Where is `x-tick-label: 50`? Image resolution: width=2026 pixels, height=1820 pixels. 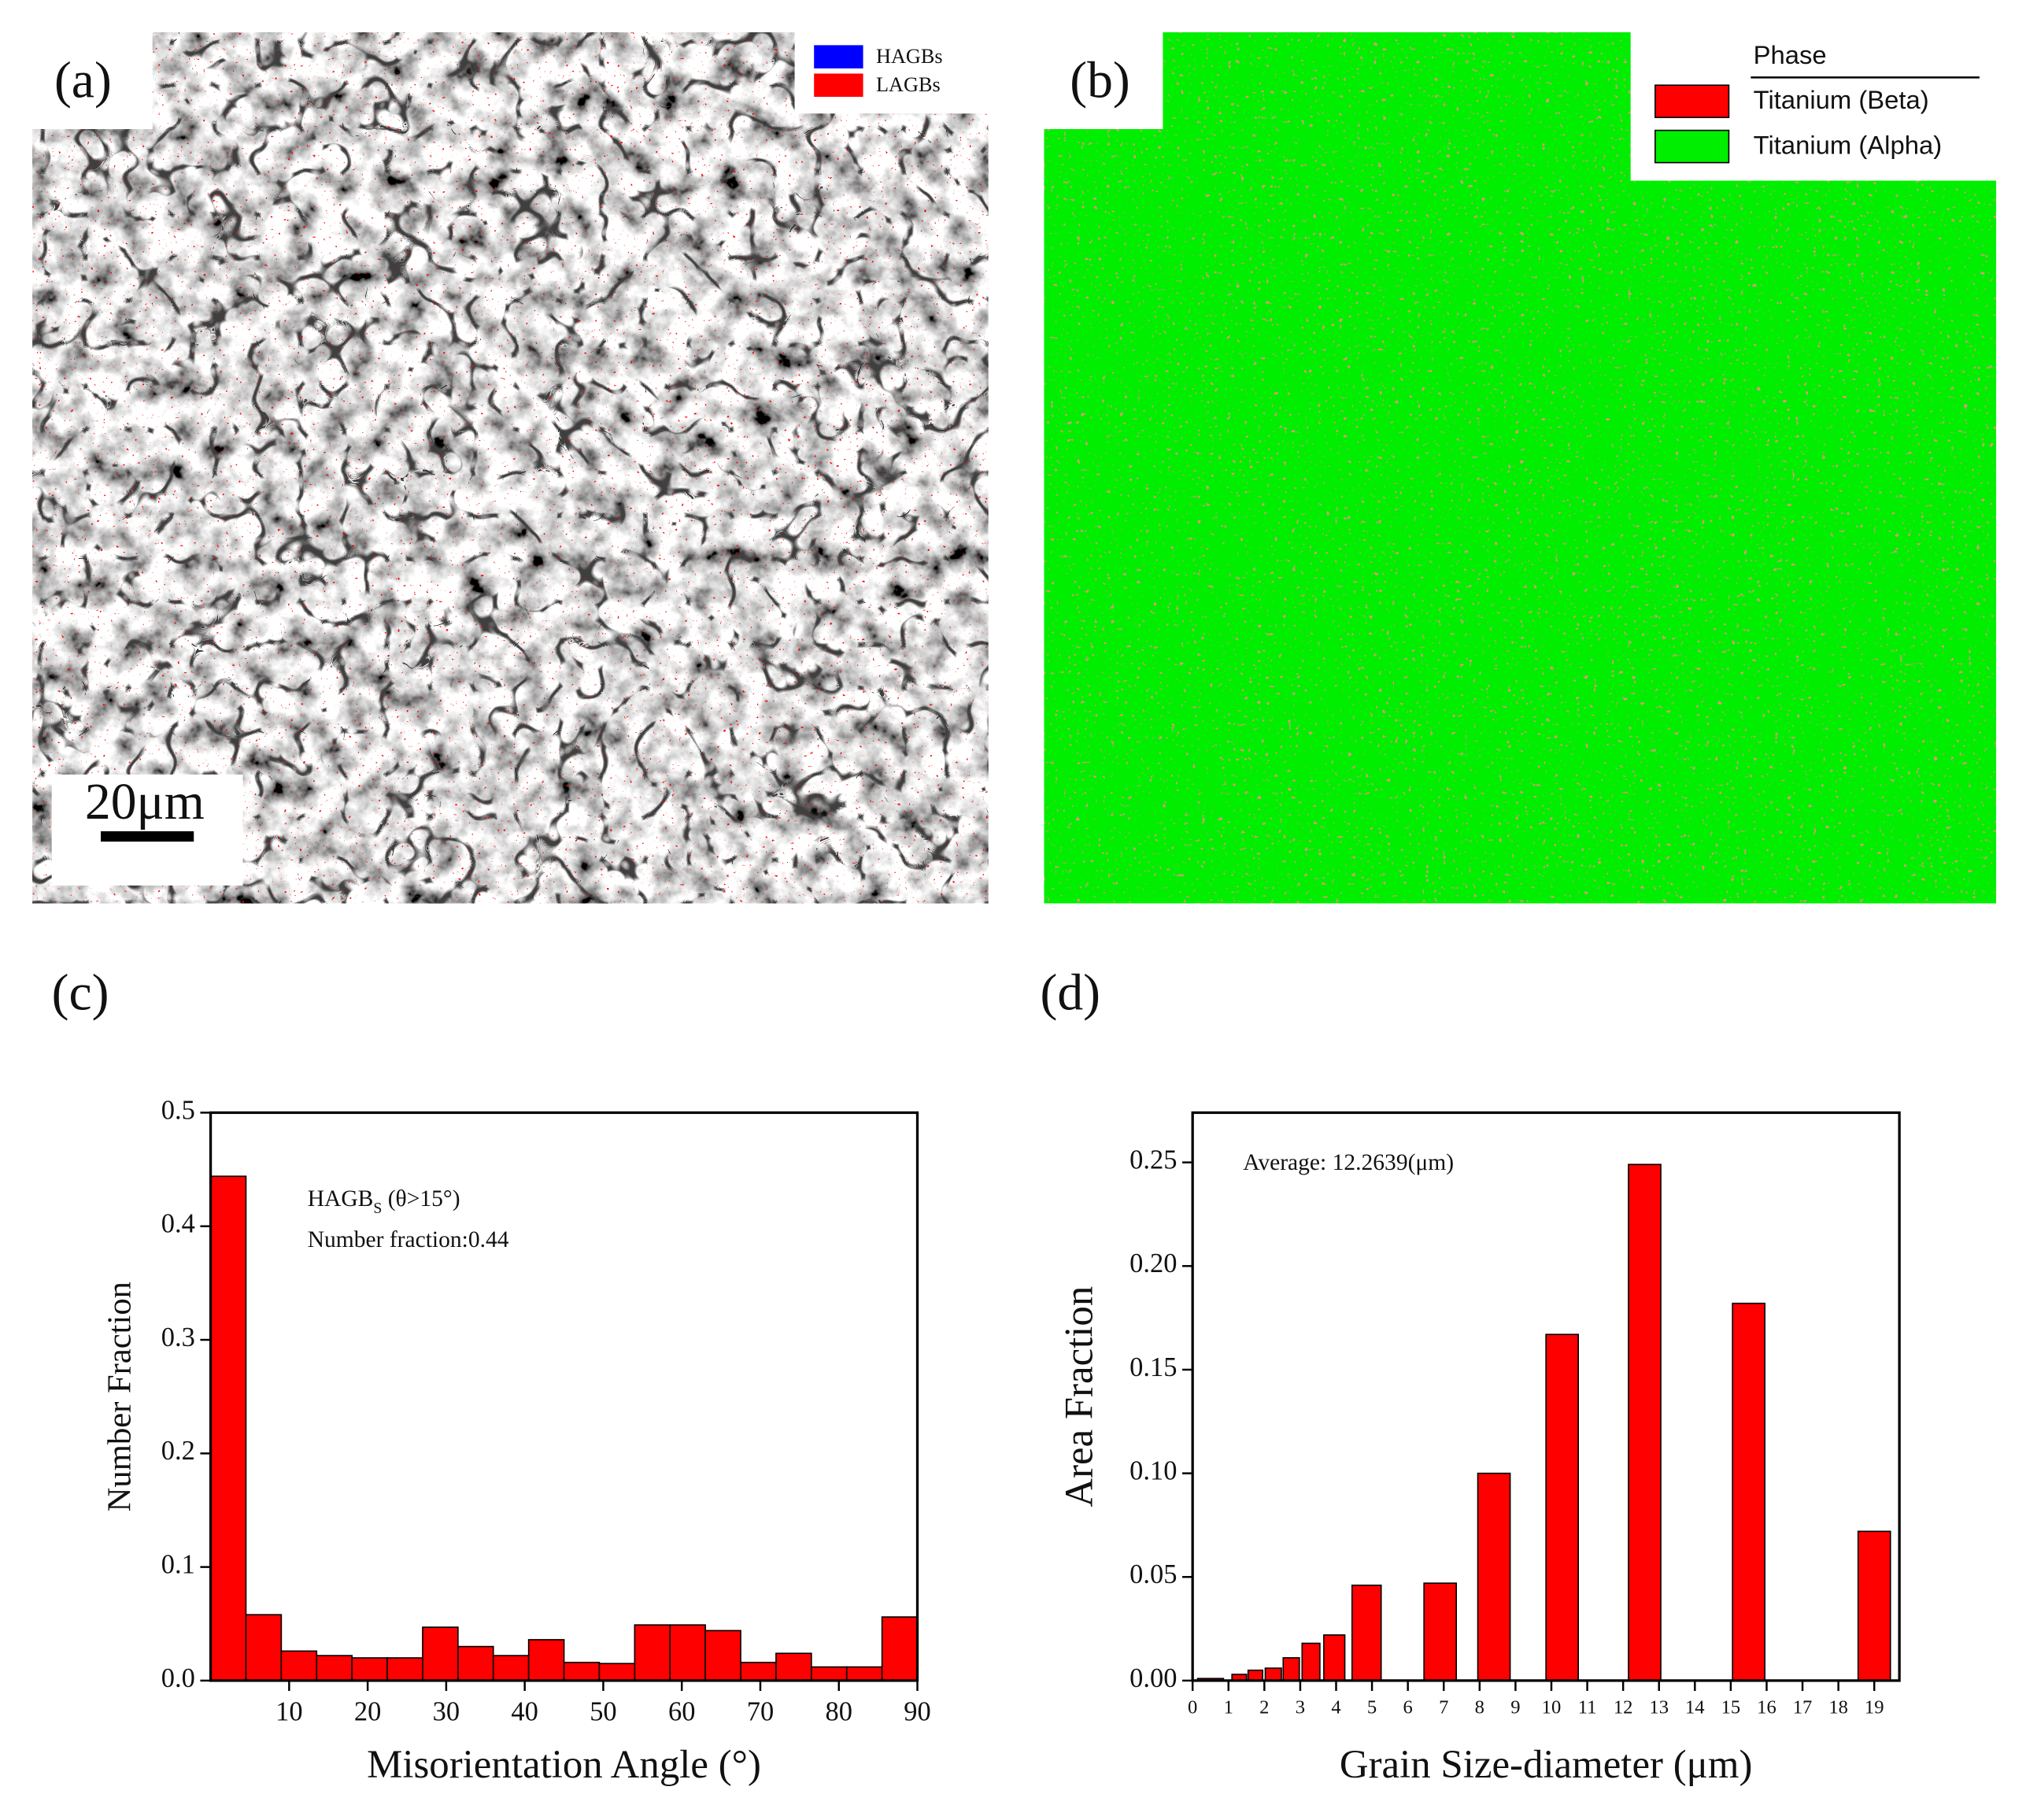 x-tick-label: 50 is located at coordinates (603, 1711).